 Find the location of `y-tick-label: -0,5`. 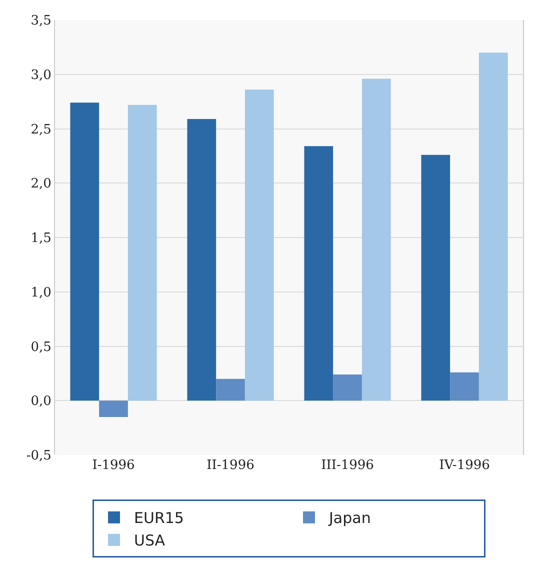

y-tick-label: -0,5 is located at coordinates (39, 456).